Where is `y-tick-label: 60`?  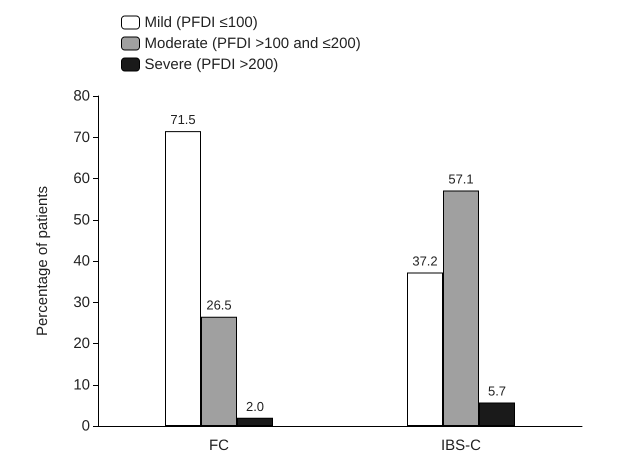 y-tick-label: 60 is located at coordinates (81, 178).